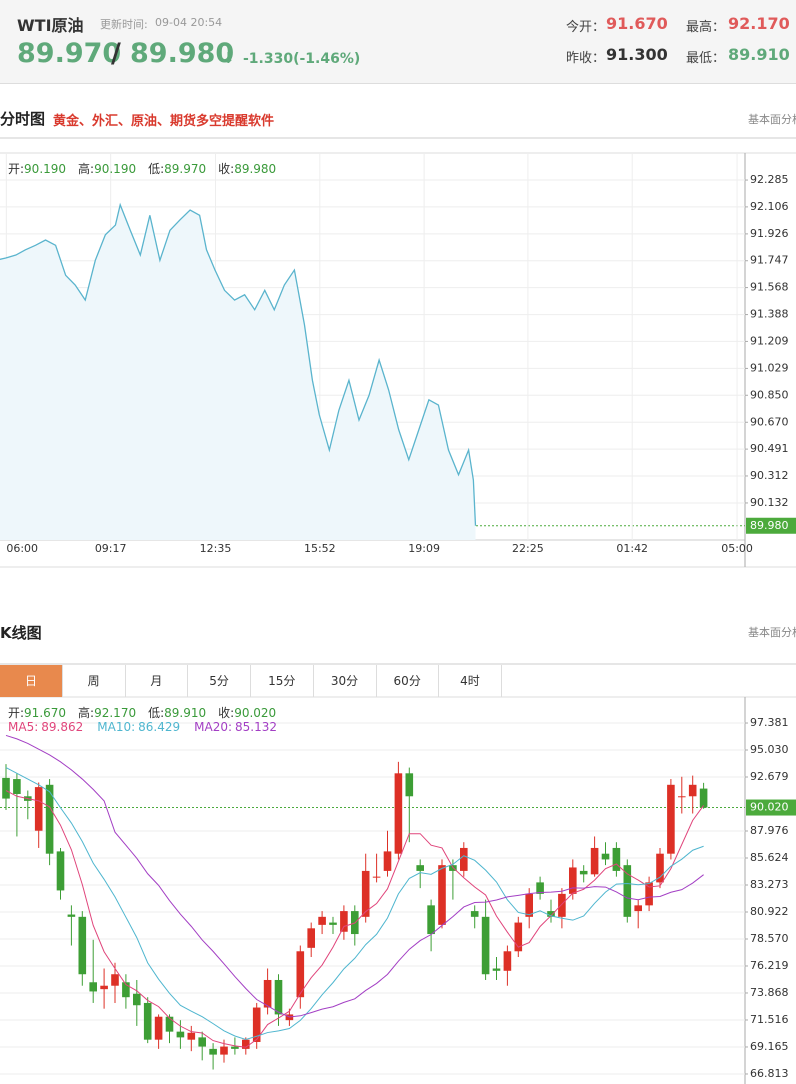 The height and width of the screenshot is (1084, 796). What do you see at coordinates (115, 713) in the screenshot?
I see `info-value: 92.170` at bounding box center [115, 713].